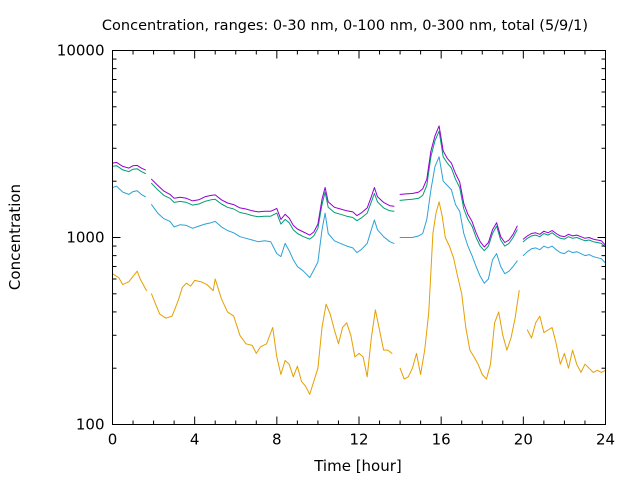  Describe the element at coordinates (85, 238) in the screenshot. I see `y-tick-label: 1000` at that location.